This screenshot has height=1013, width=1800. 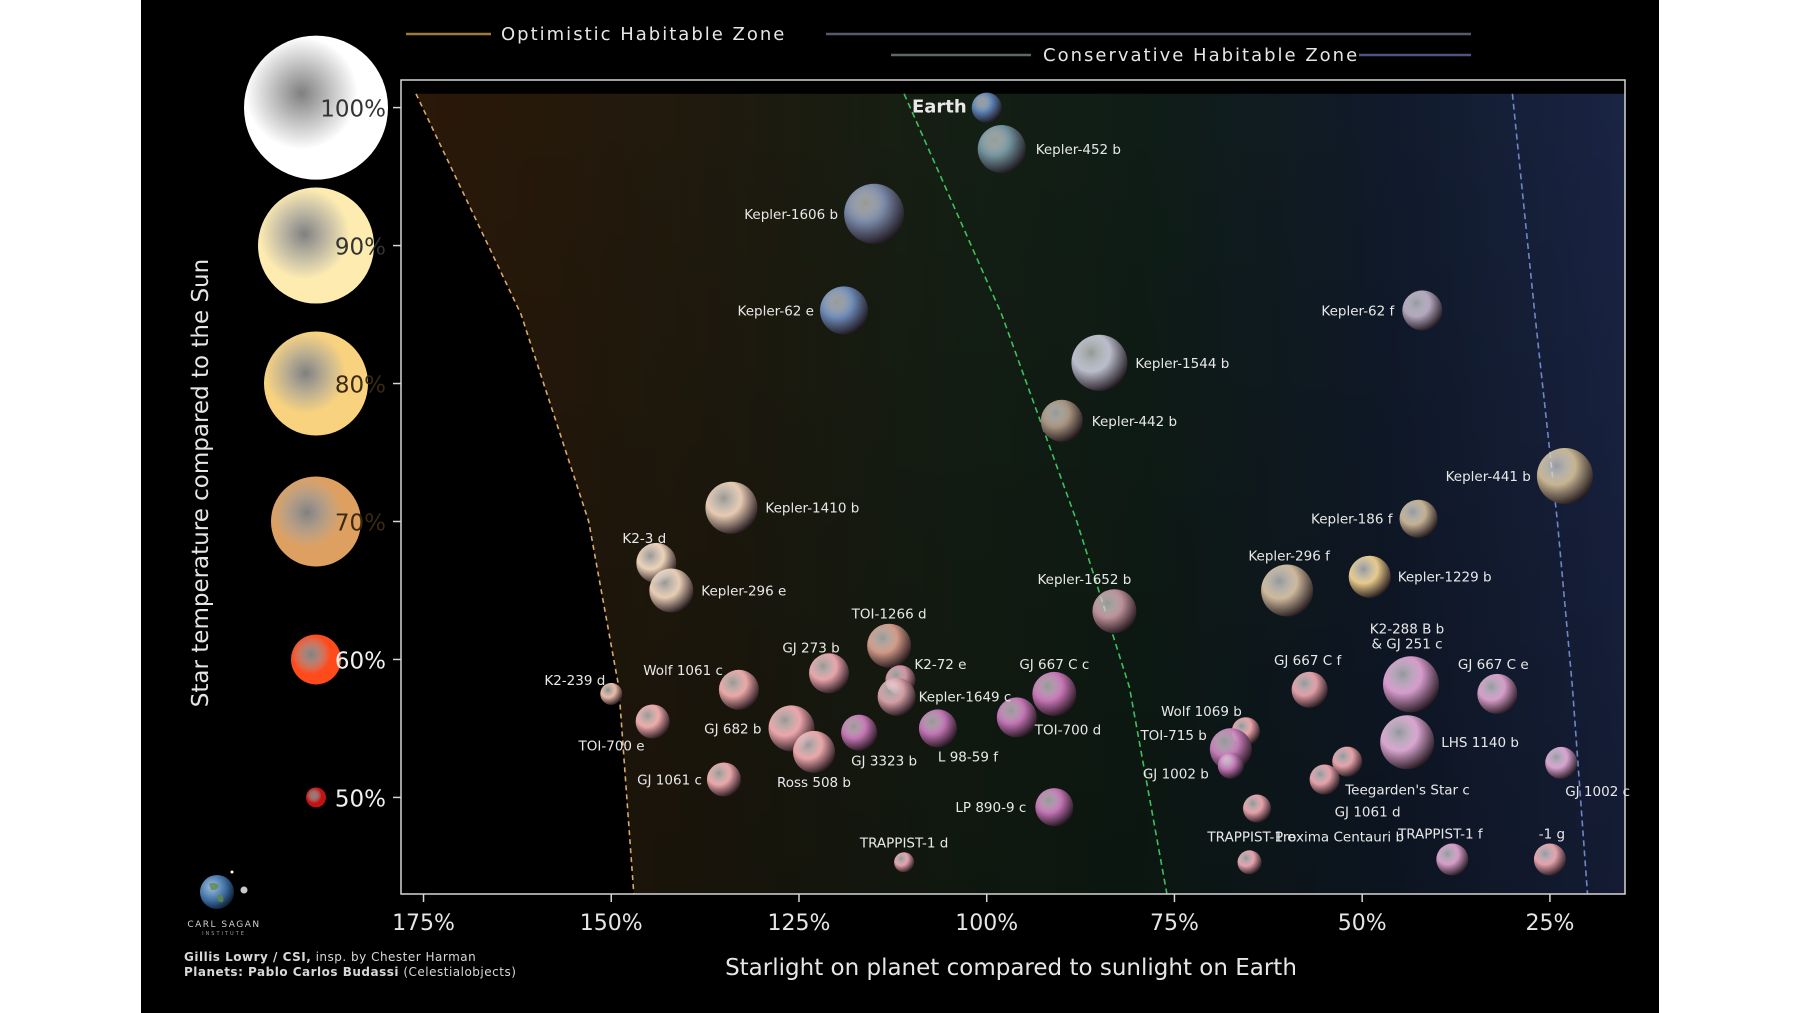 What do you see at coordinates (1549, 923) in the screenshot?
I see `x-tick-label: 25%` at bounding box center [1549, 923].